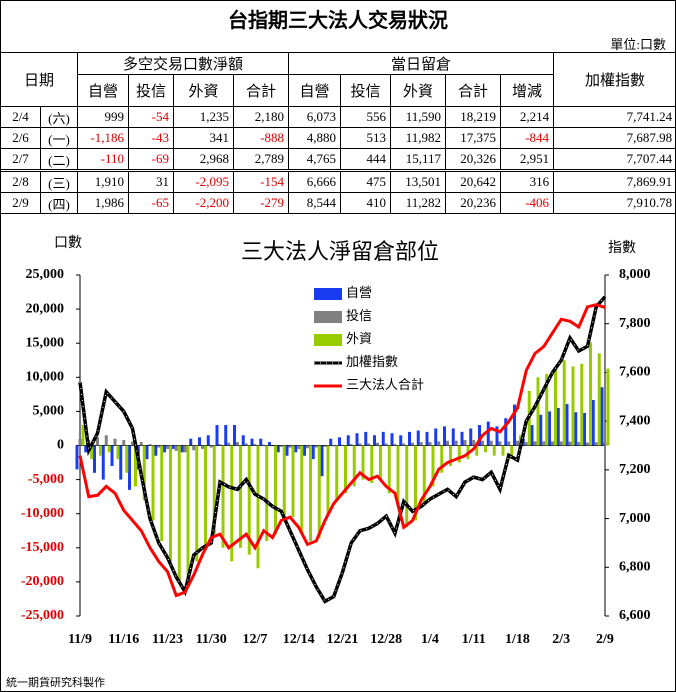  What do you see at coordinates (151, 138) in the screenshot?
I see `table-cell: -43` at bounding box center [151, 138].